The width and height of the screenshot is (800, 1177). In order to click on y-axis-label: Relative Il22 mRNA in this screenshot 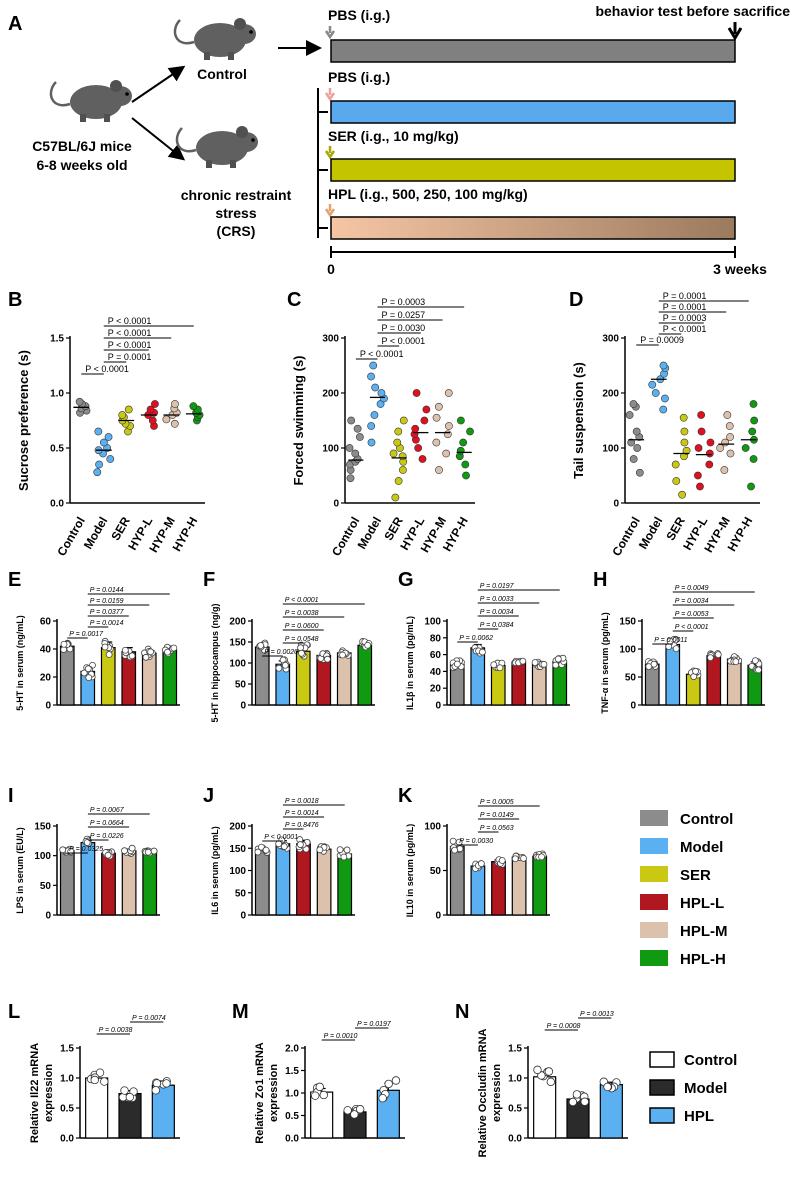, I will do `click(35, 1093)`.